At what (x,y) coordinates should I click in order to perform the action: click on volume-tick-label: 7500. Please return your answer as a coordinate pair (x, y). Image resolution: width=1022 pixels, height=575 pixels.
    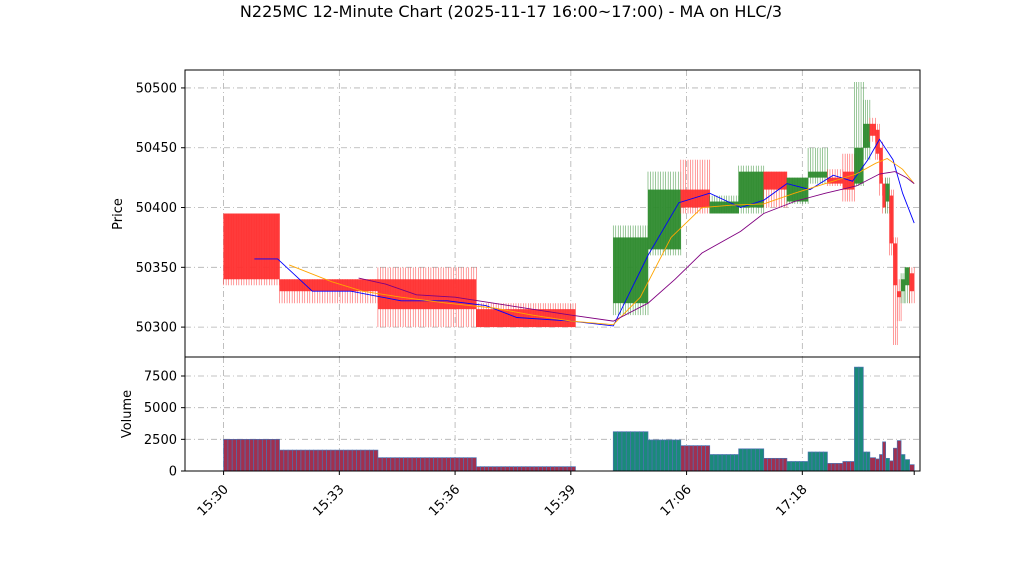
    Looking at the image, I should click on (160, 377).